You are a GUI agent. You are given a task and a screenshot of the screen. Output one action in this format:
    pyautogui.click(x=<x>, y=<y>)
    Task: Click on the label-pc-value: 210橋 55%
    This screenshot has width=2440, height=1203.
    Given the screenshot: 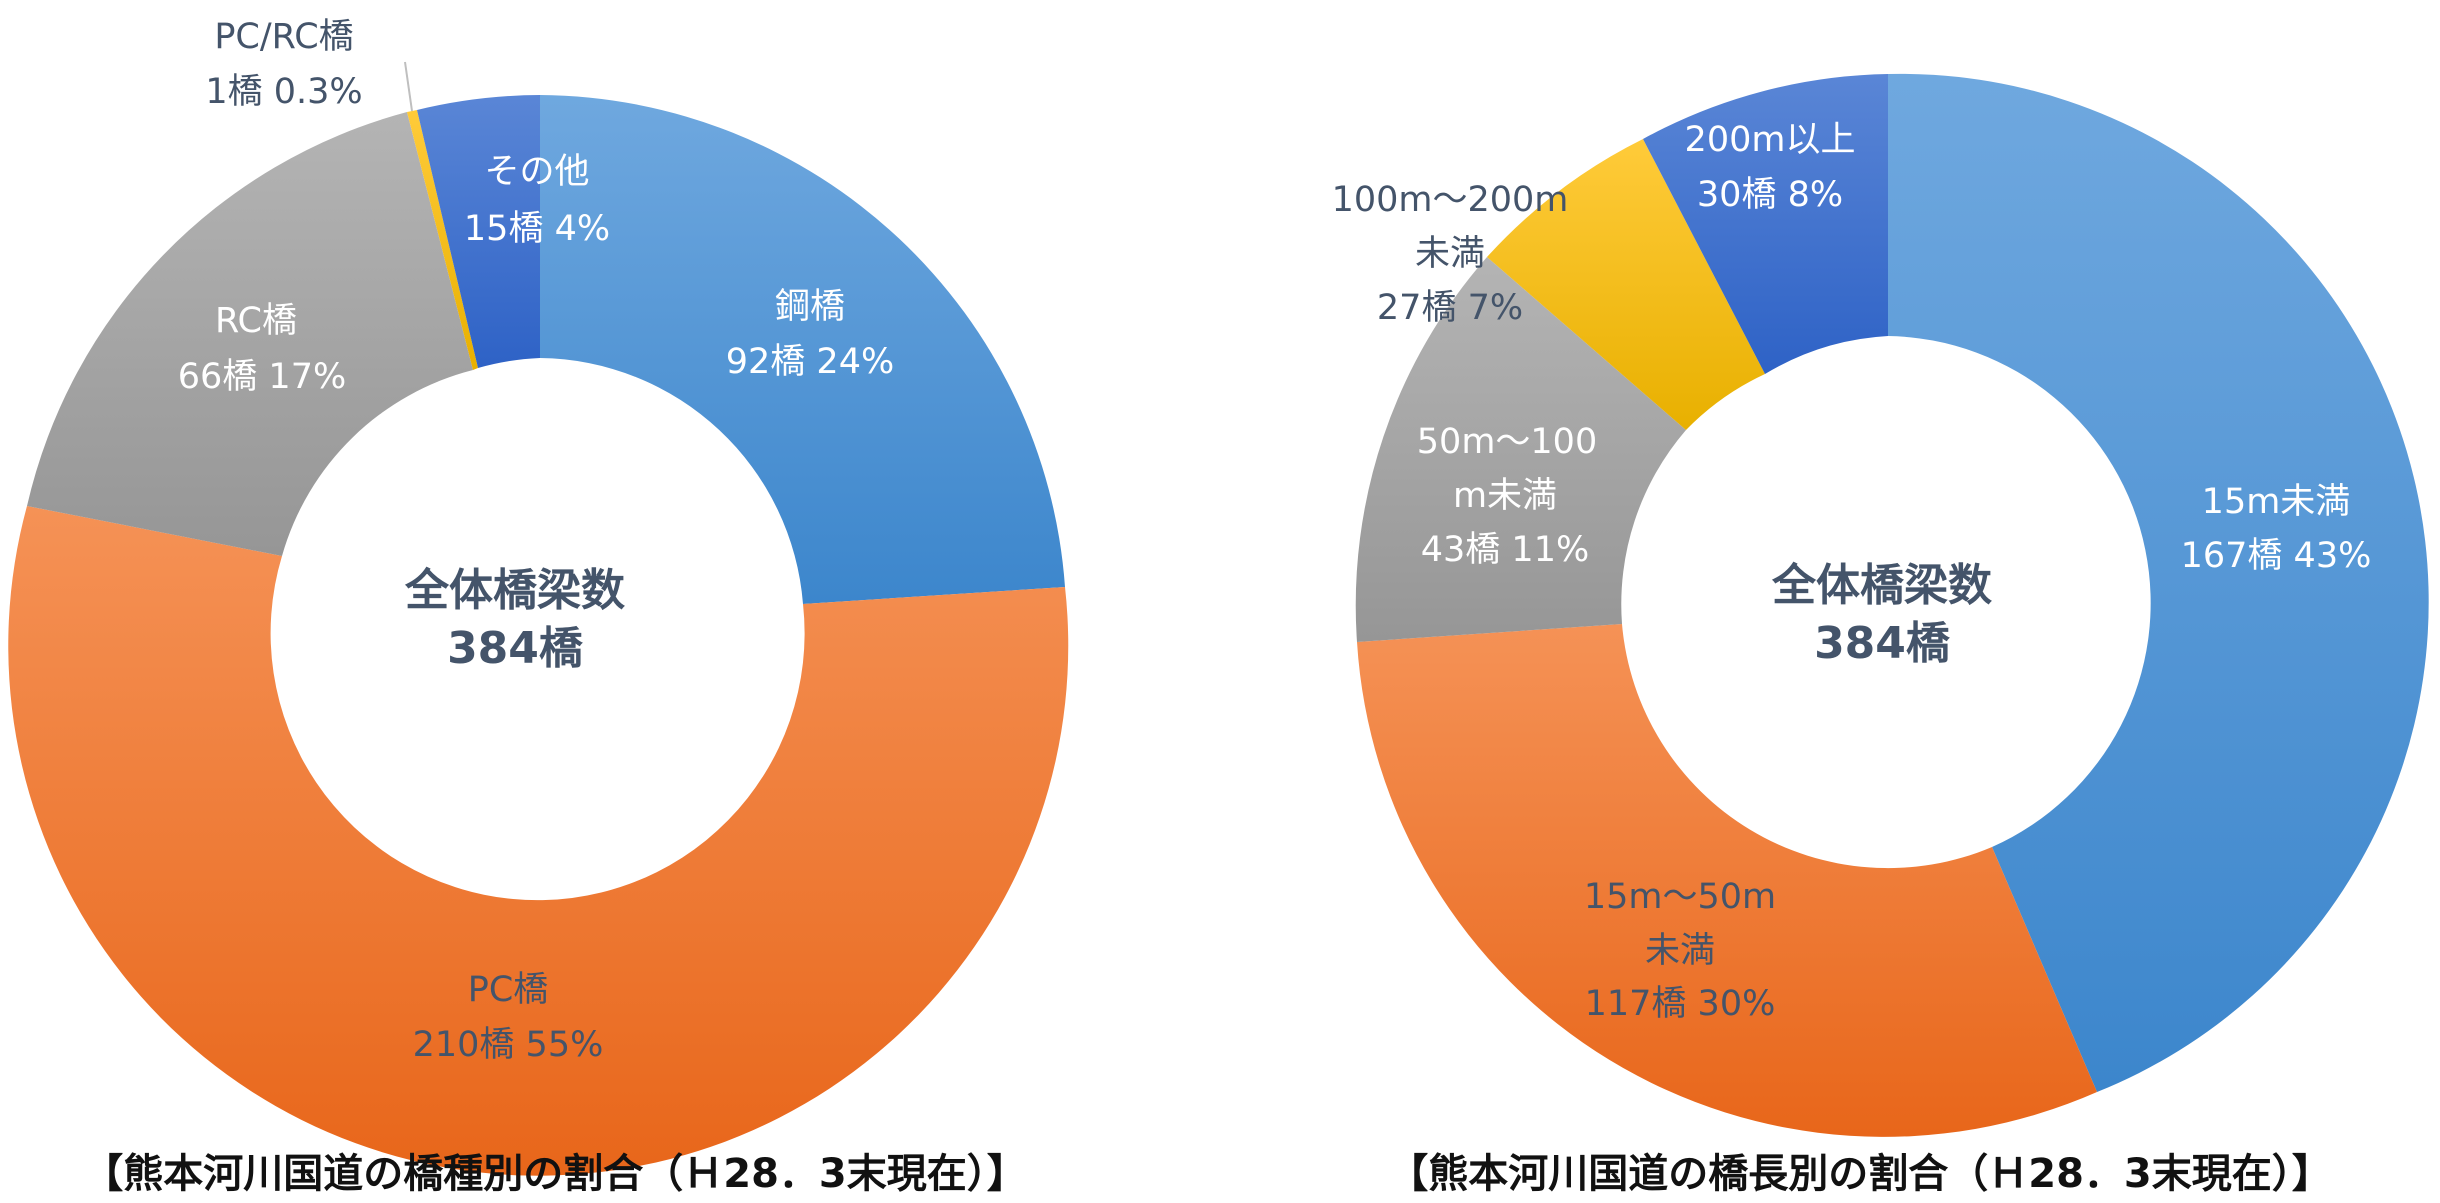 What is the action you would take?
    pyautogui.click(x=508, y=1045)
    